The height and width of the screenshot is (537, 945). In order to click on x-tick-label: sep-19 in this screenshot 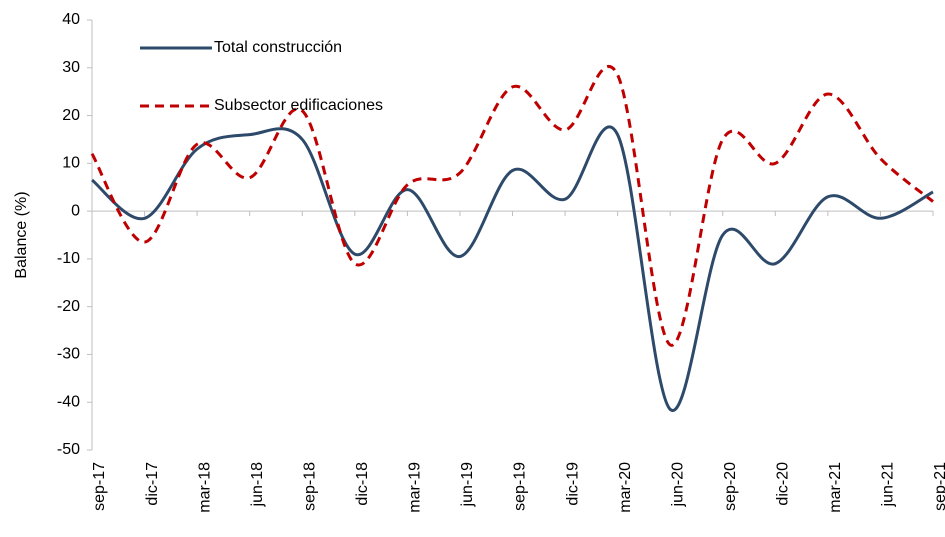, I will do `click(520, 486)`.